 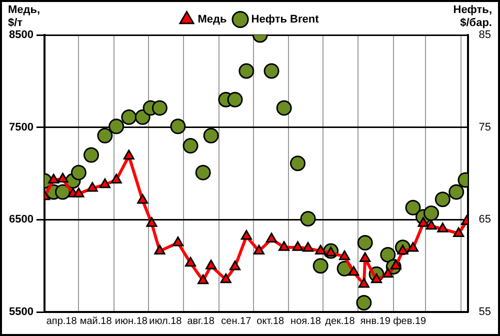 I want to click on x-tick-label: фев.19, so click(x=410, y=321).